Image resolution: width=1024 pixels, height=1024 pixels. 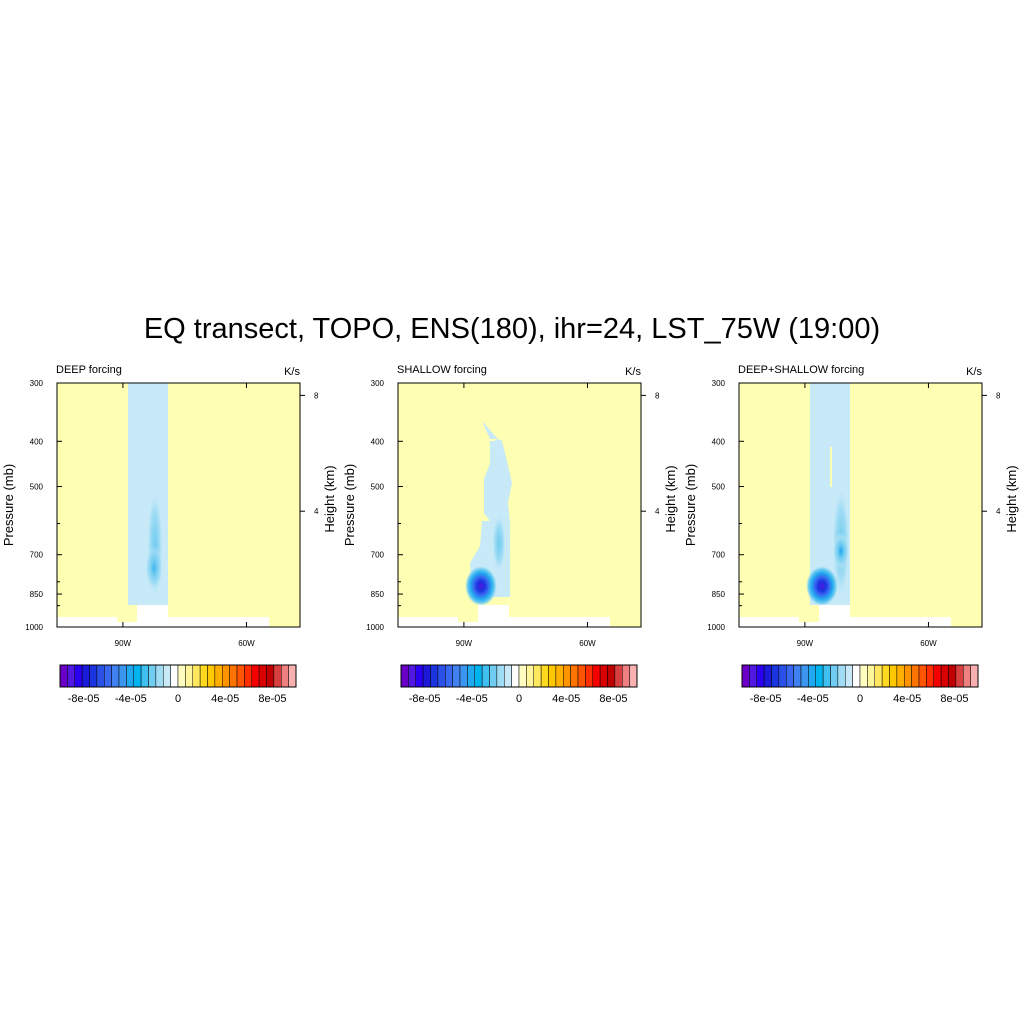 I want to click on panel-title: DEEP forcing, so click(x=89, y=370).